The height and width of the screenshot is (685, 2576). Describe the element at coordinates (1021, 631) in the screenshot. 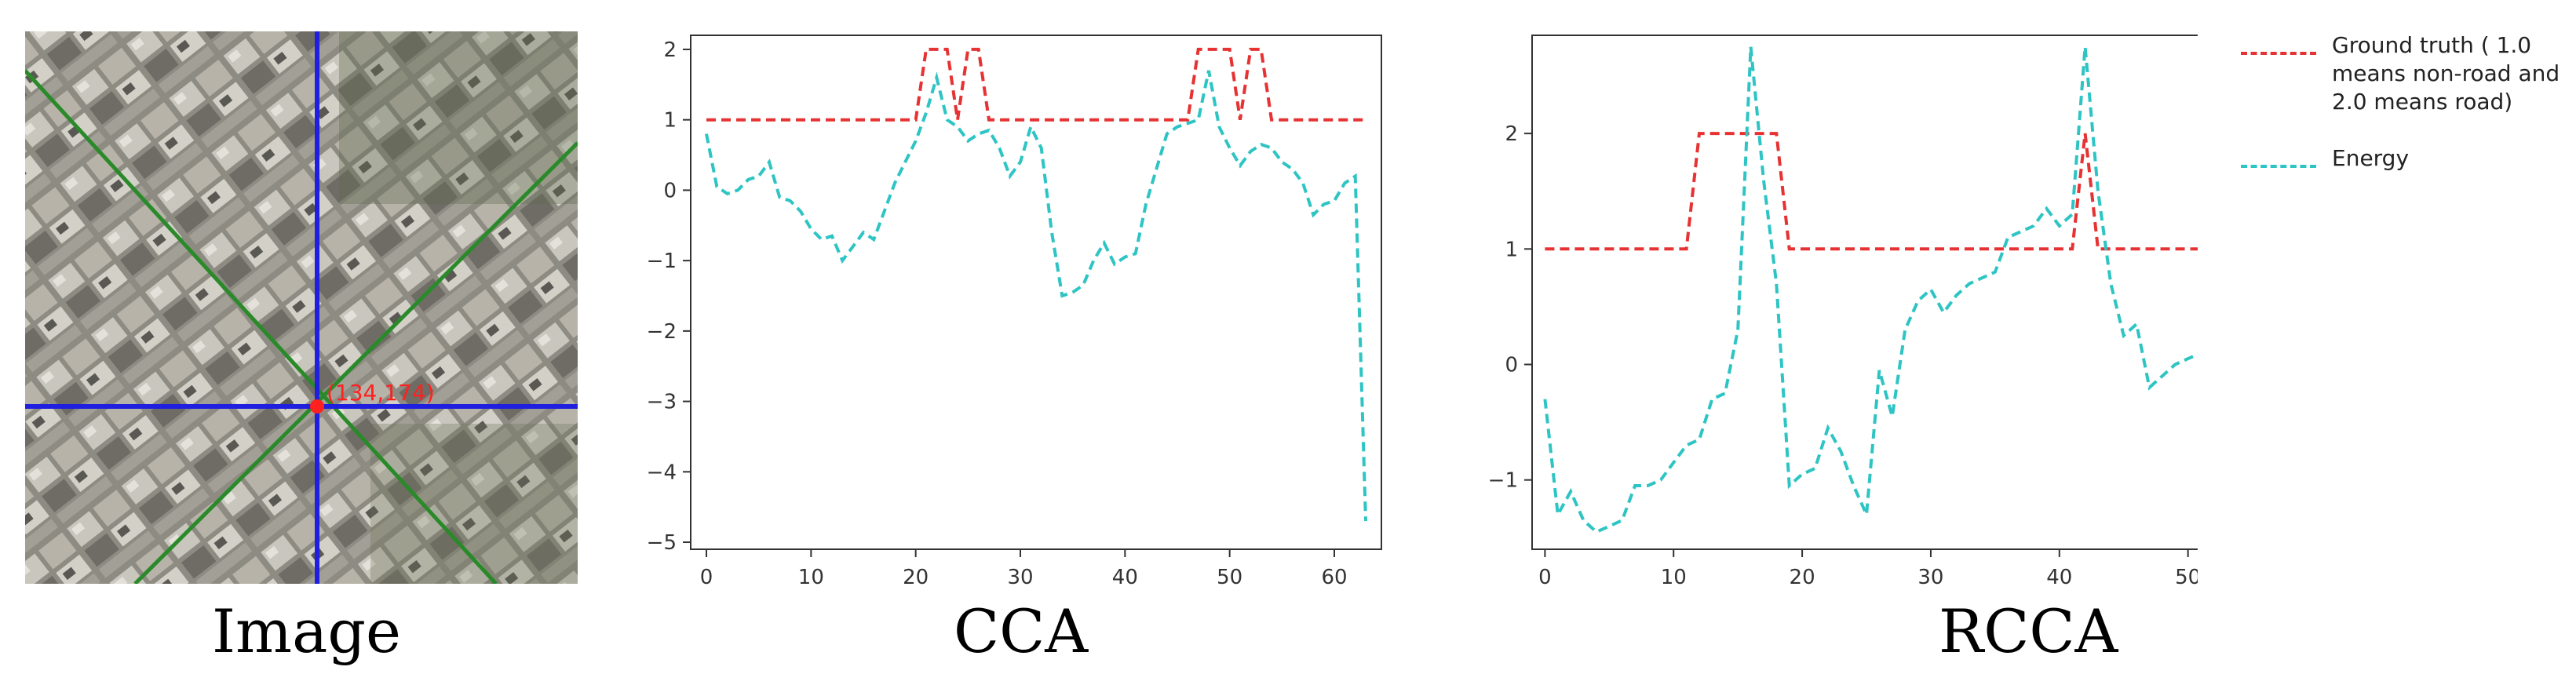

I see `caption-cca: CCA` at that location.